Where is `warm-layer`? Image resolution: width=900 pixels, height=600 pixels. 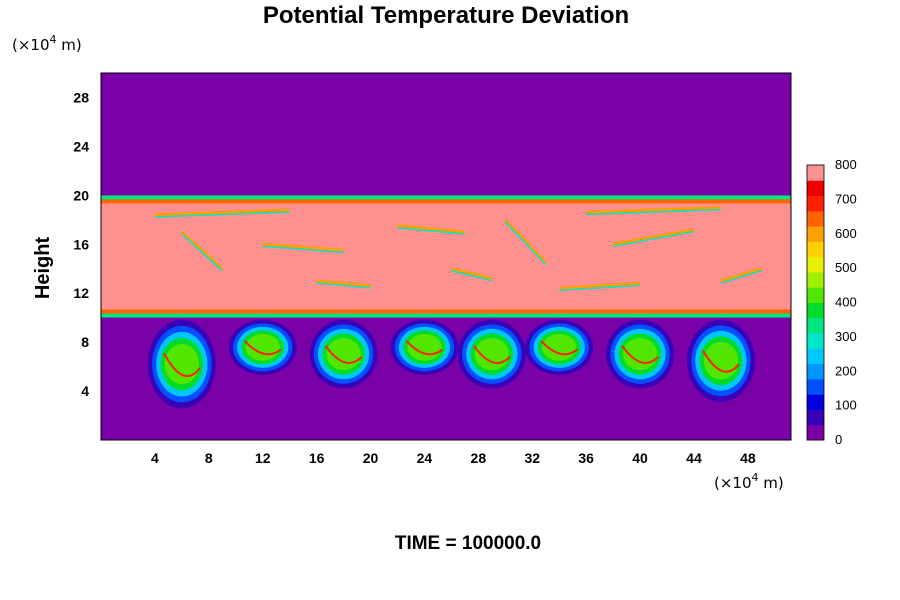 warm-layer is located at coordinates (446, 256).